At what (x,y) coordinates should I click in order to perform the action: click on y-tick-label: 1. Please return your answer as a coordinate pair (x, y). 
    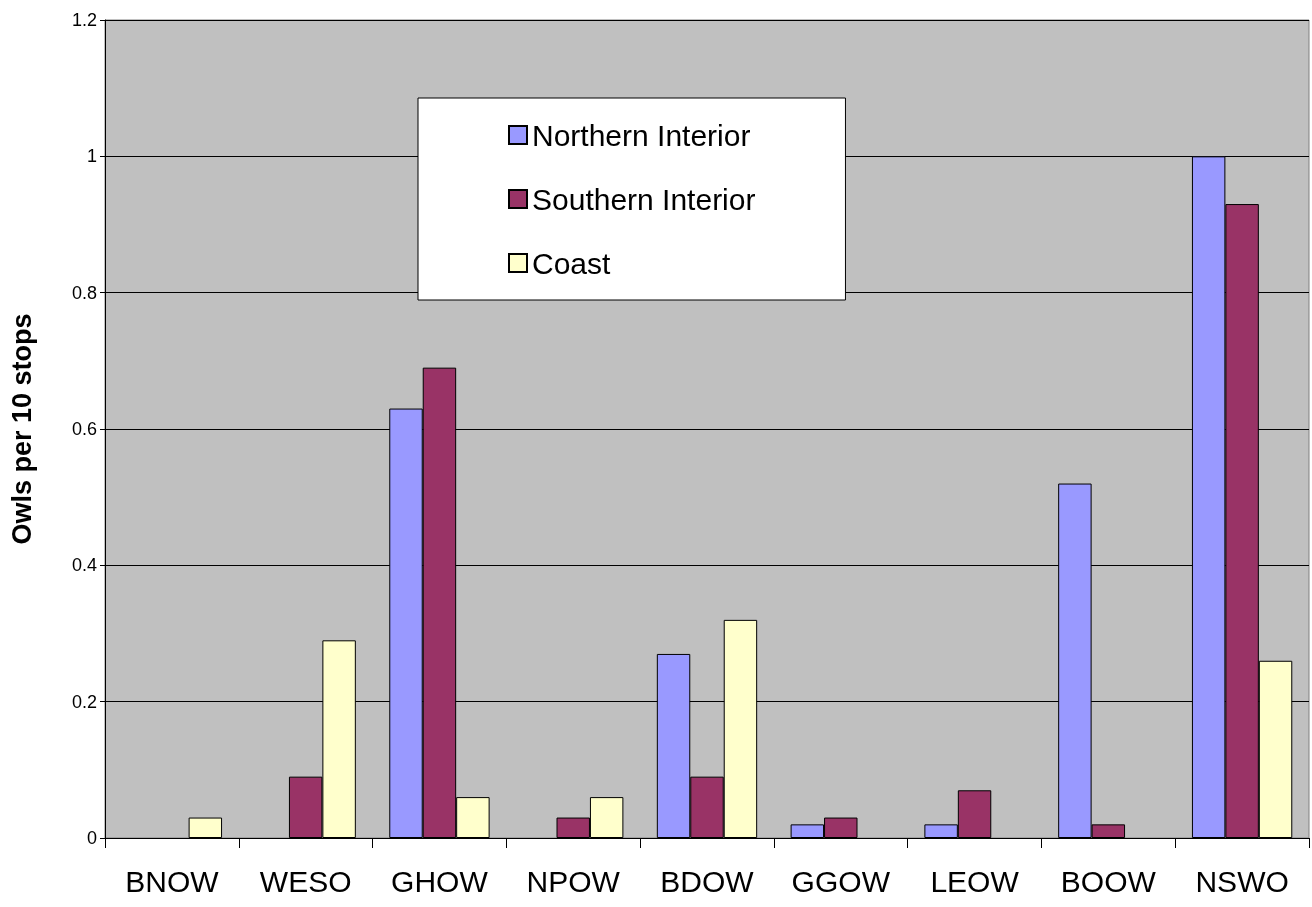
    Looking at the image, I should click on (91, 156).